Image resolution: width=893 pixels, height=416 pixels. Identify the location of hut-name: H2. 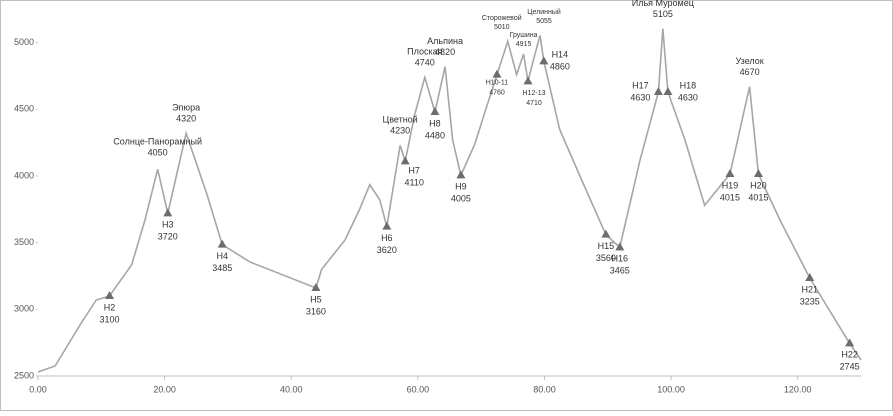
(110, 307).